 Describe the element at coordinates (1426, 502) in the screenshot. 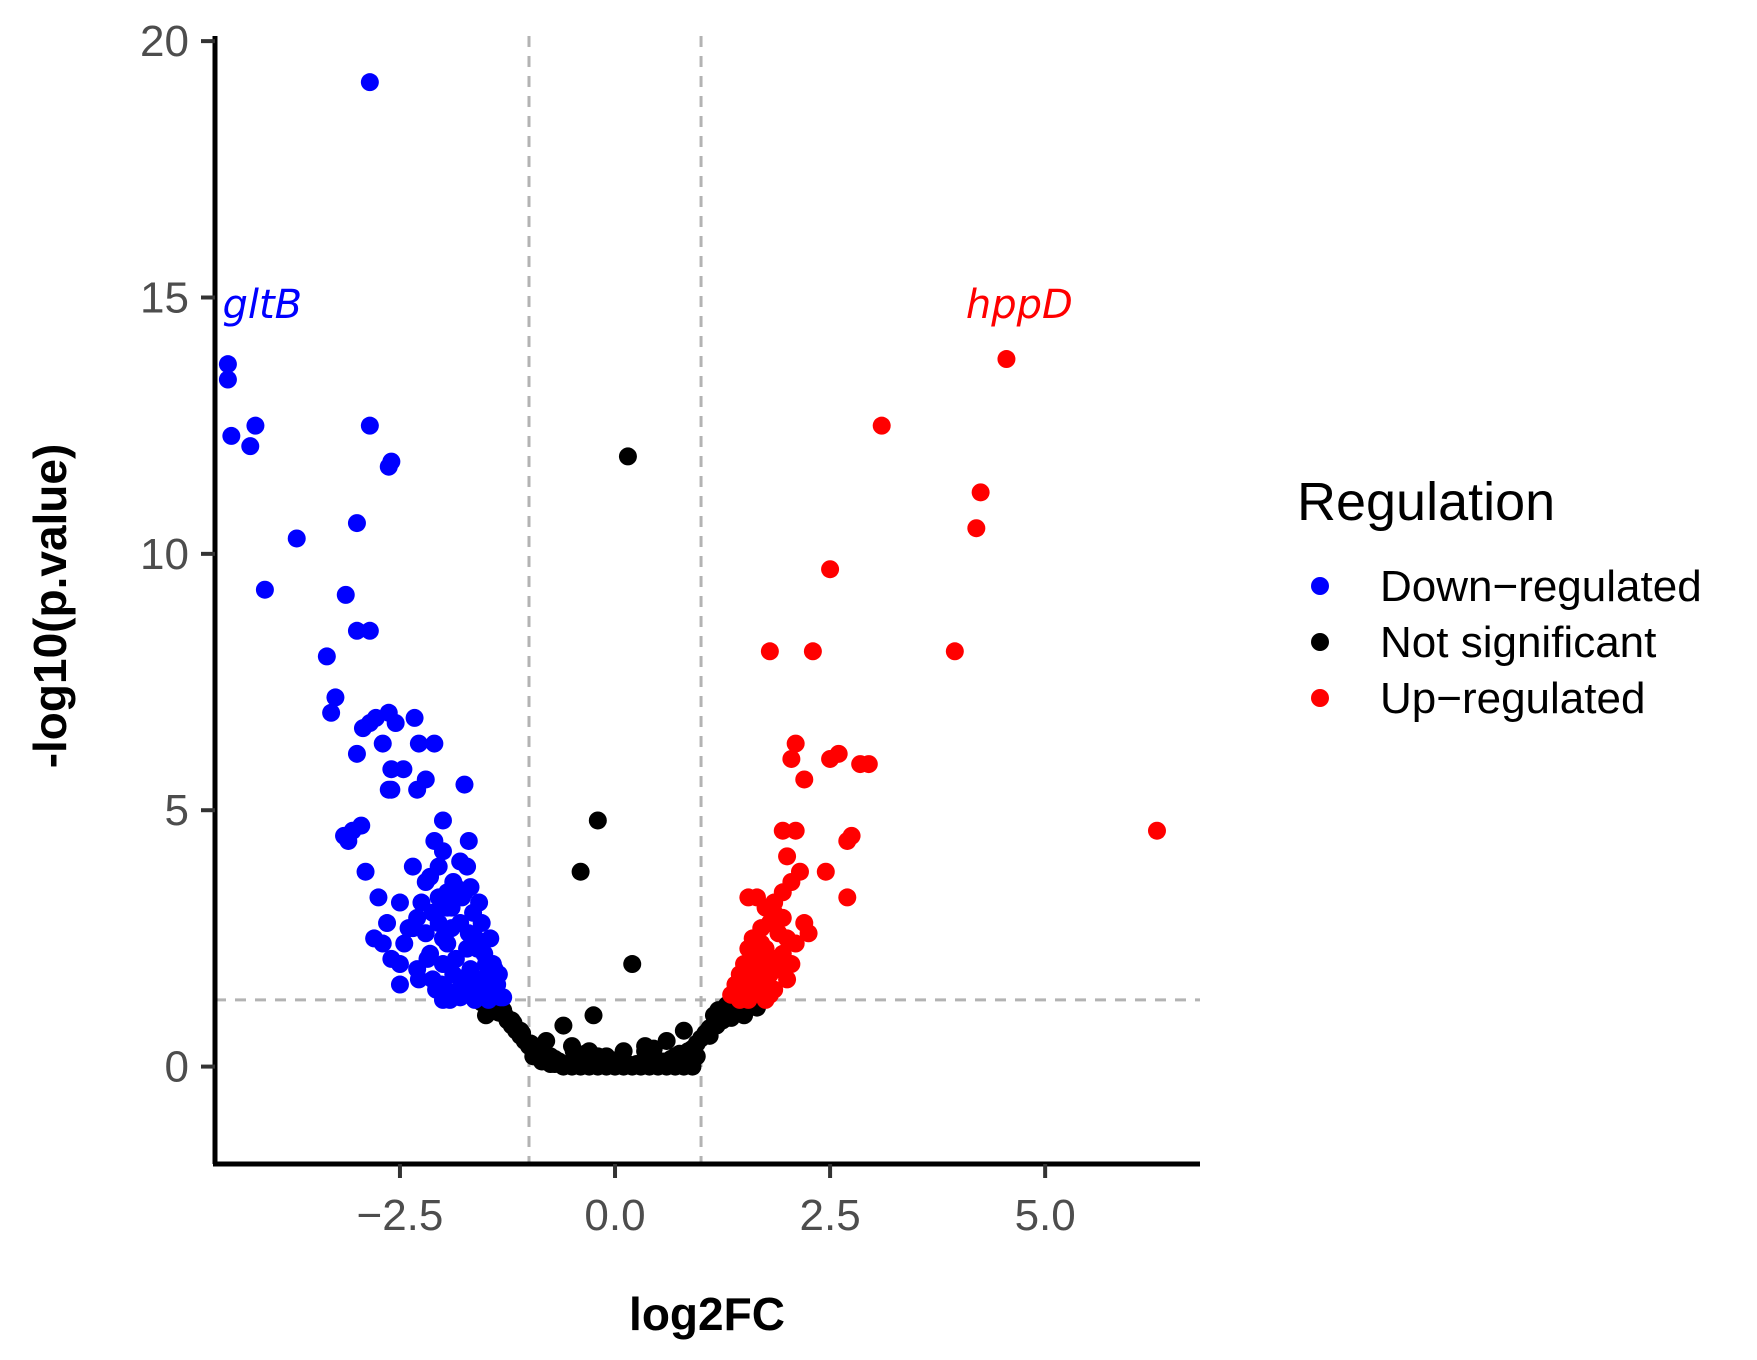

I see `legend-title: Regulation` at that location.